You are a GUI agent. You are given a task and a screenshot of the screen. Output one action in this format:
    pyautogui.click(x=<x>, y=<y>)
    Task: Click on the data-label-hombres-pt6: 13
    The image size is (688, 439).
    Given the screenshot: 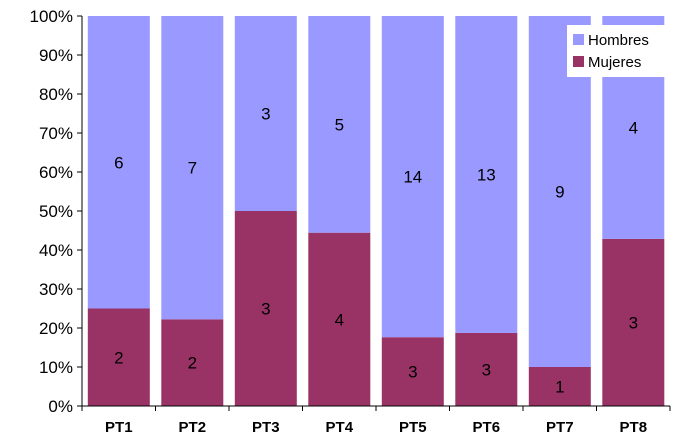 What is the action you would take?
    pyautogui.click(x=486, y=174)
    